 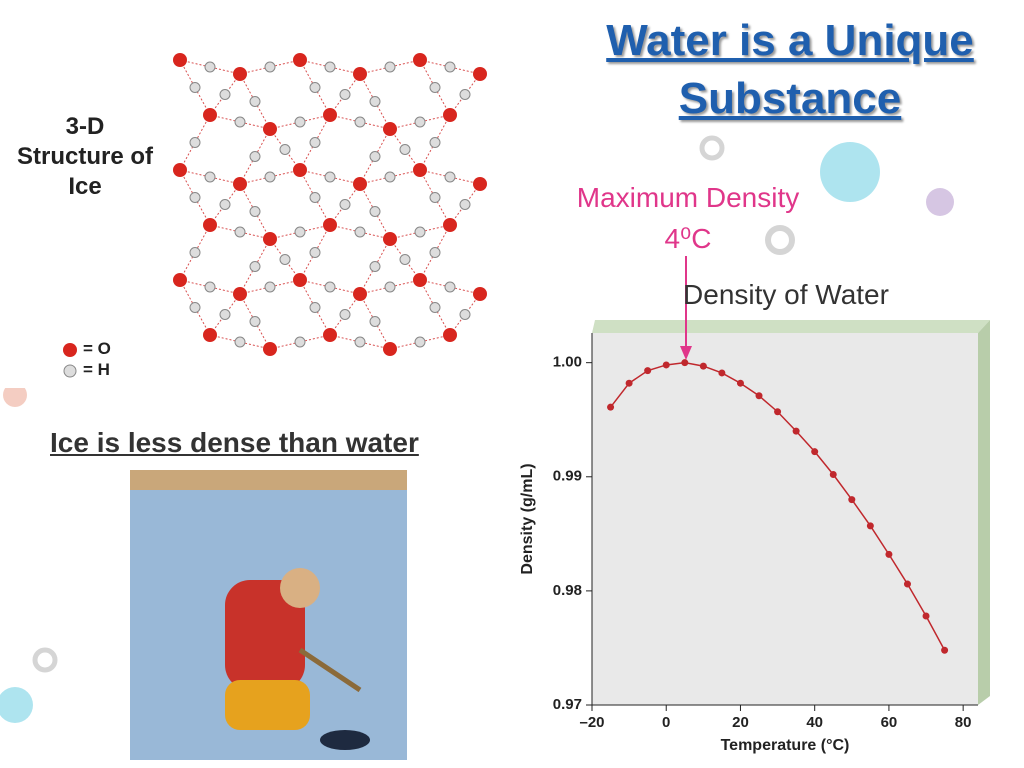 What do you see at coordinates (567, 590) in the screenshot?
I see `y-tick-label: 0.98` at bounding box center [567, 590].